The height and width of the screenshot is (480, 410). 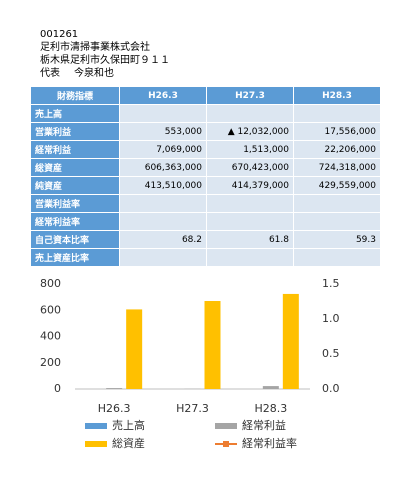 I want to click on column-header: H27.3, so click(x=250, y=95).